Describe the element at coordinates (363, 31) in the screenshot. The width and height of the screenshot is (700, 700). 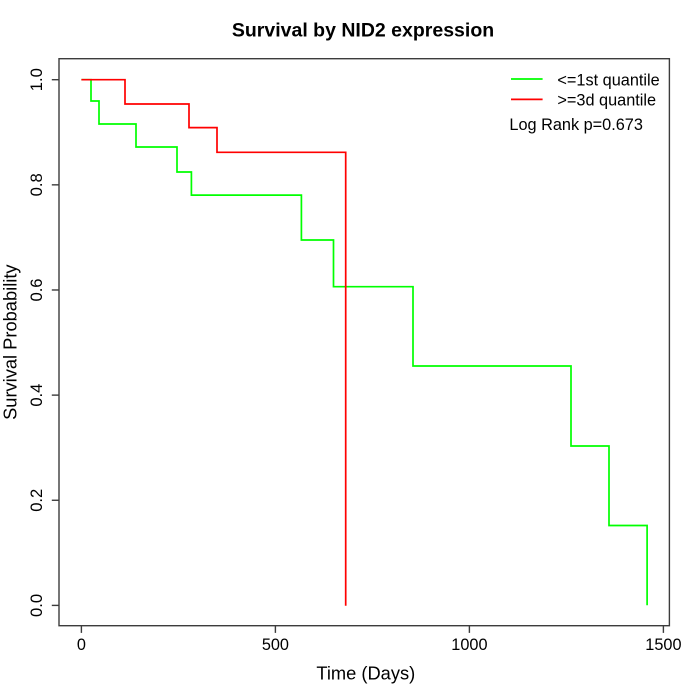
I see `svg-text: Survival by NID2 expression` at that location.